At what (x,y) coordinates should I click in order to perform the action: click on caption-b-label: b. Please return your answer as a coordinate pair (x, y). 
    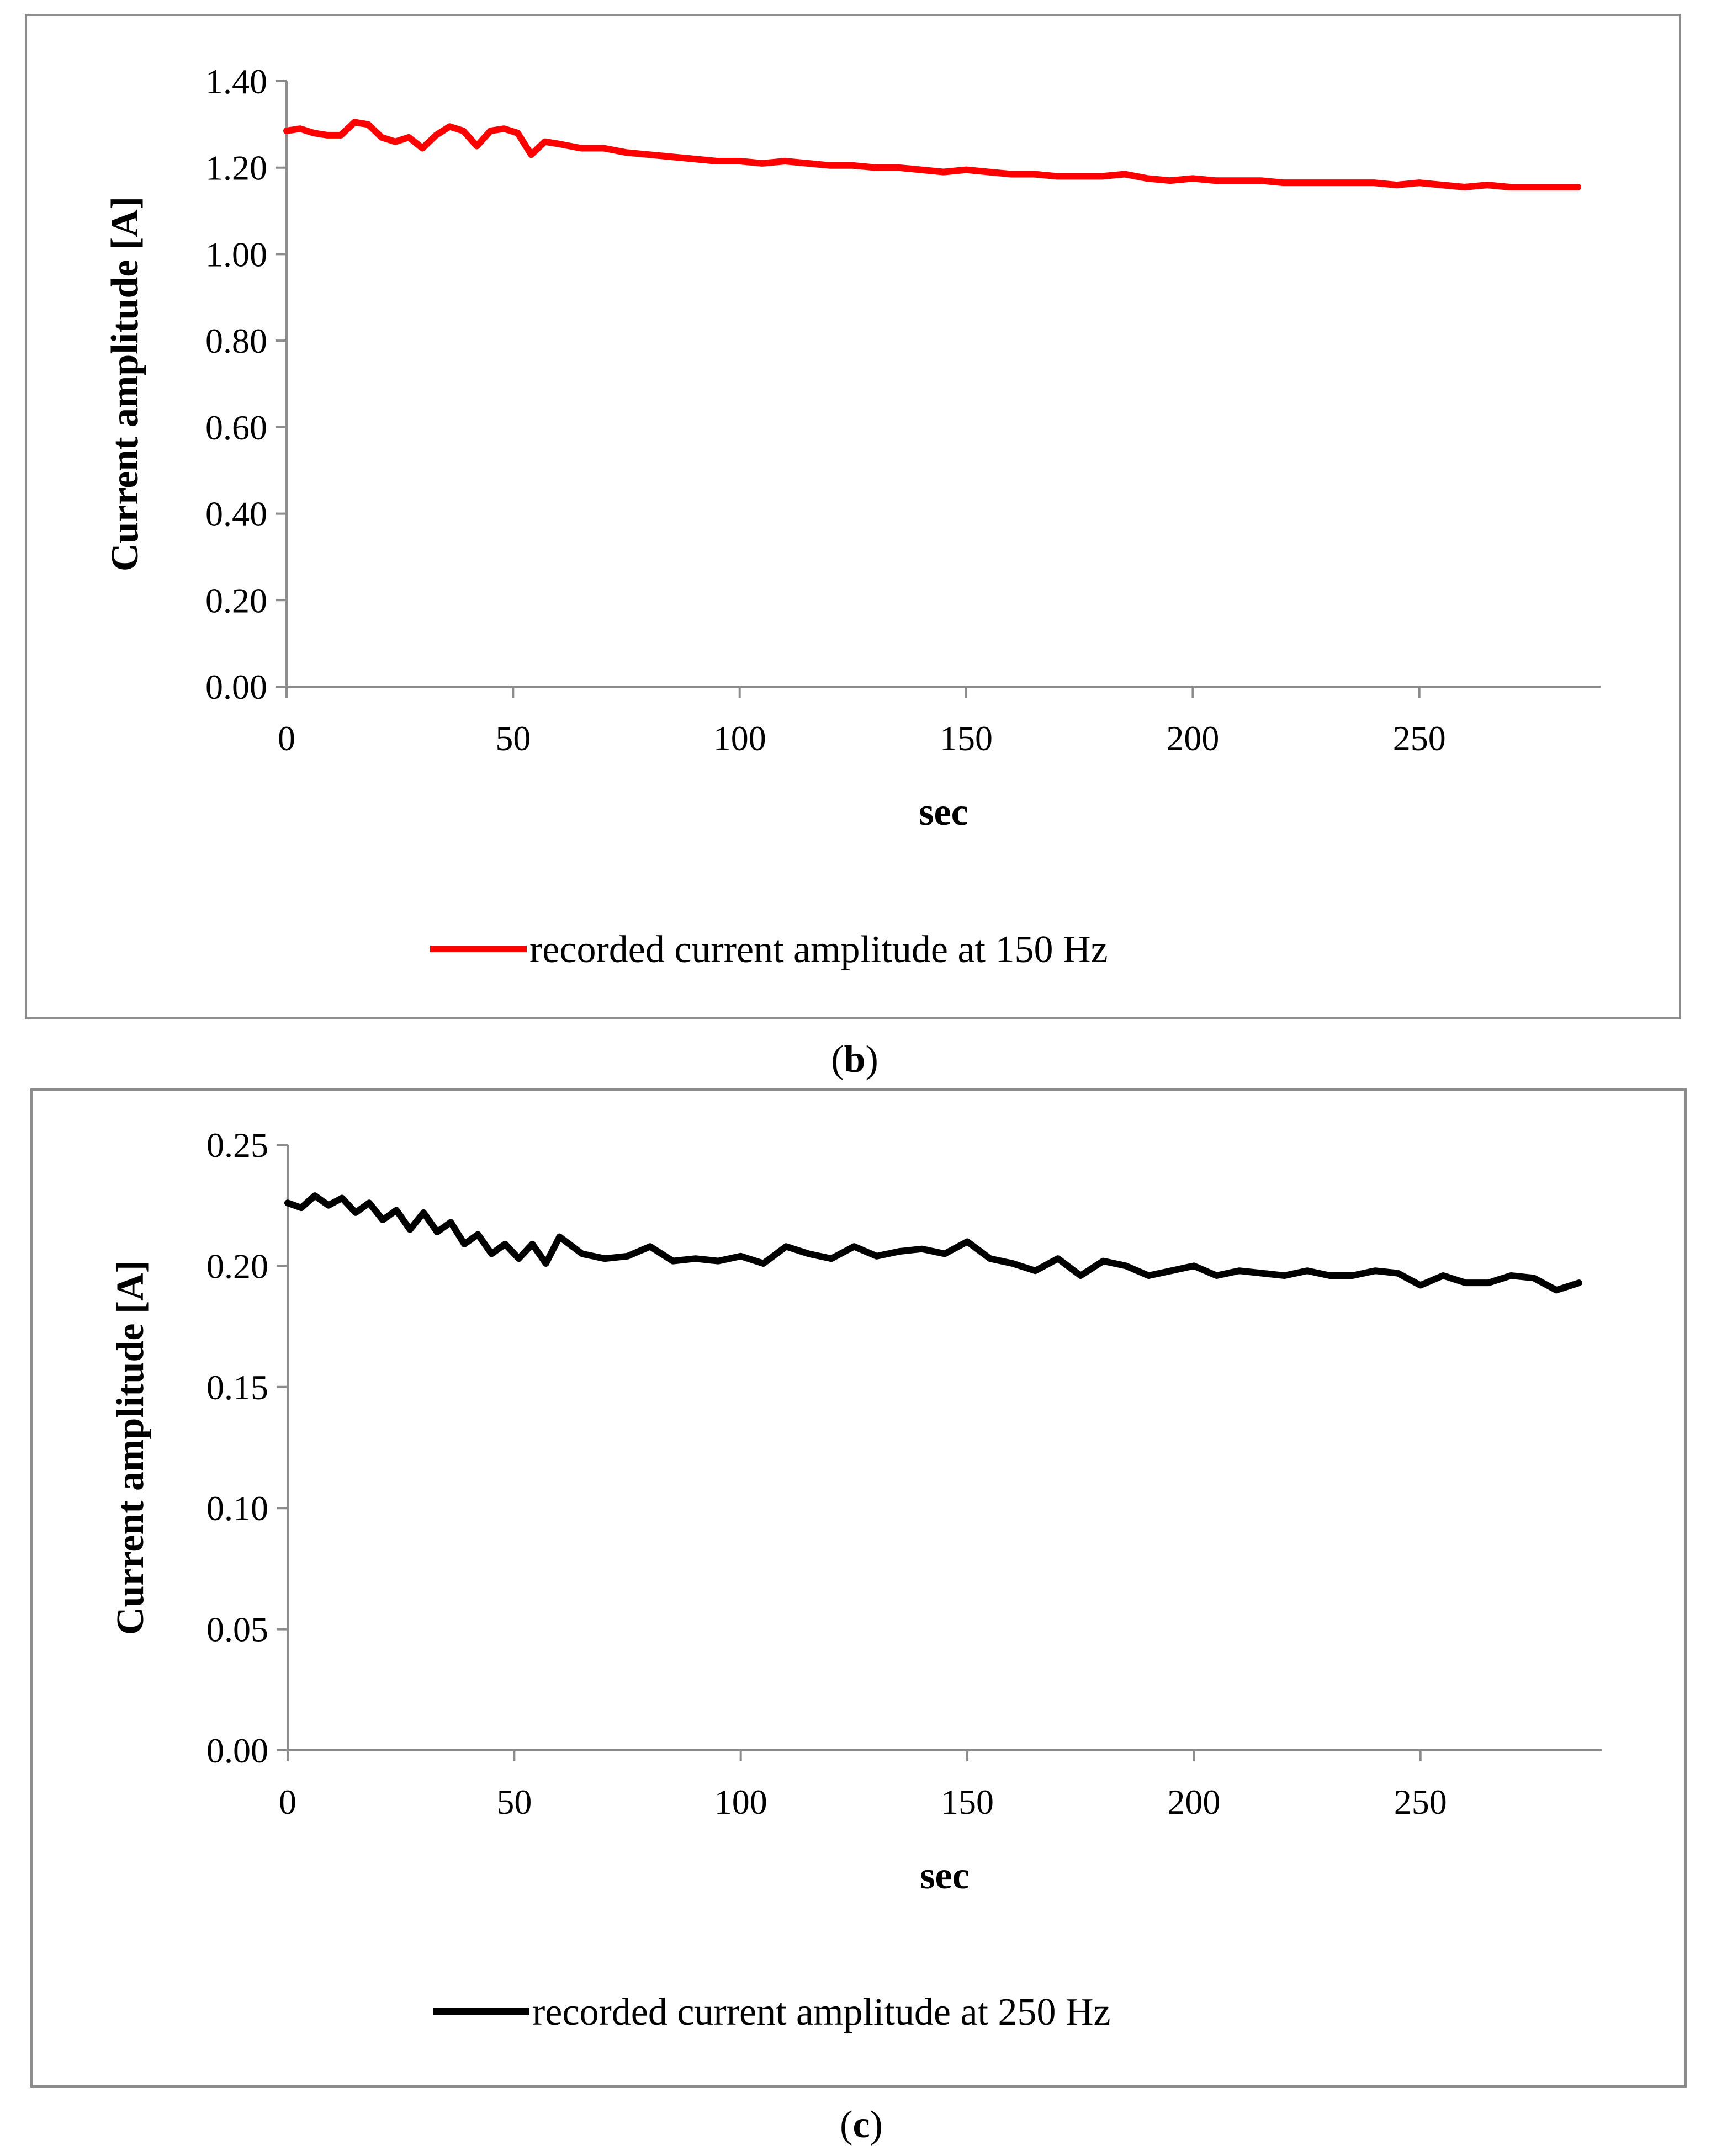
    Looking at the image, I should click on (855, 1059).